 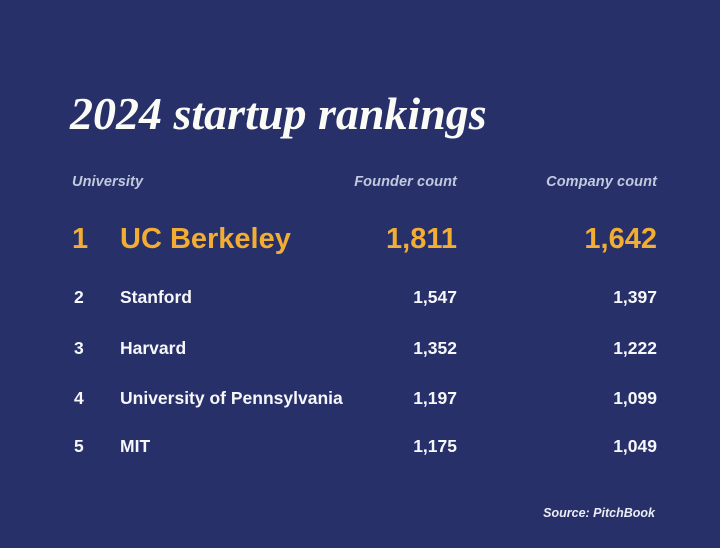 What do you see at coordinates (278, 113) in the screenshot?
I see `page-title: 2024 startup rankings` at bounding box center [278, 113].